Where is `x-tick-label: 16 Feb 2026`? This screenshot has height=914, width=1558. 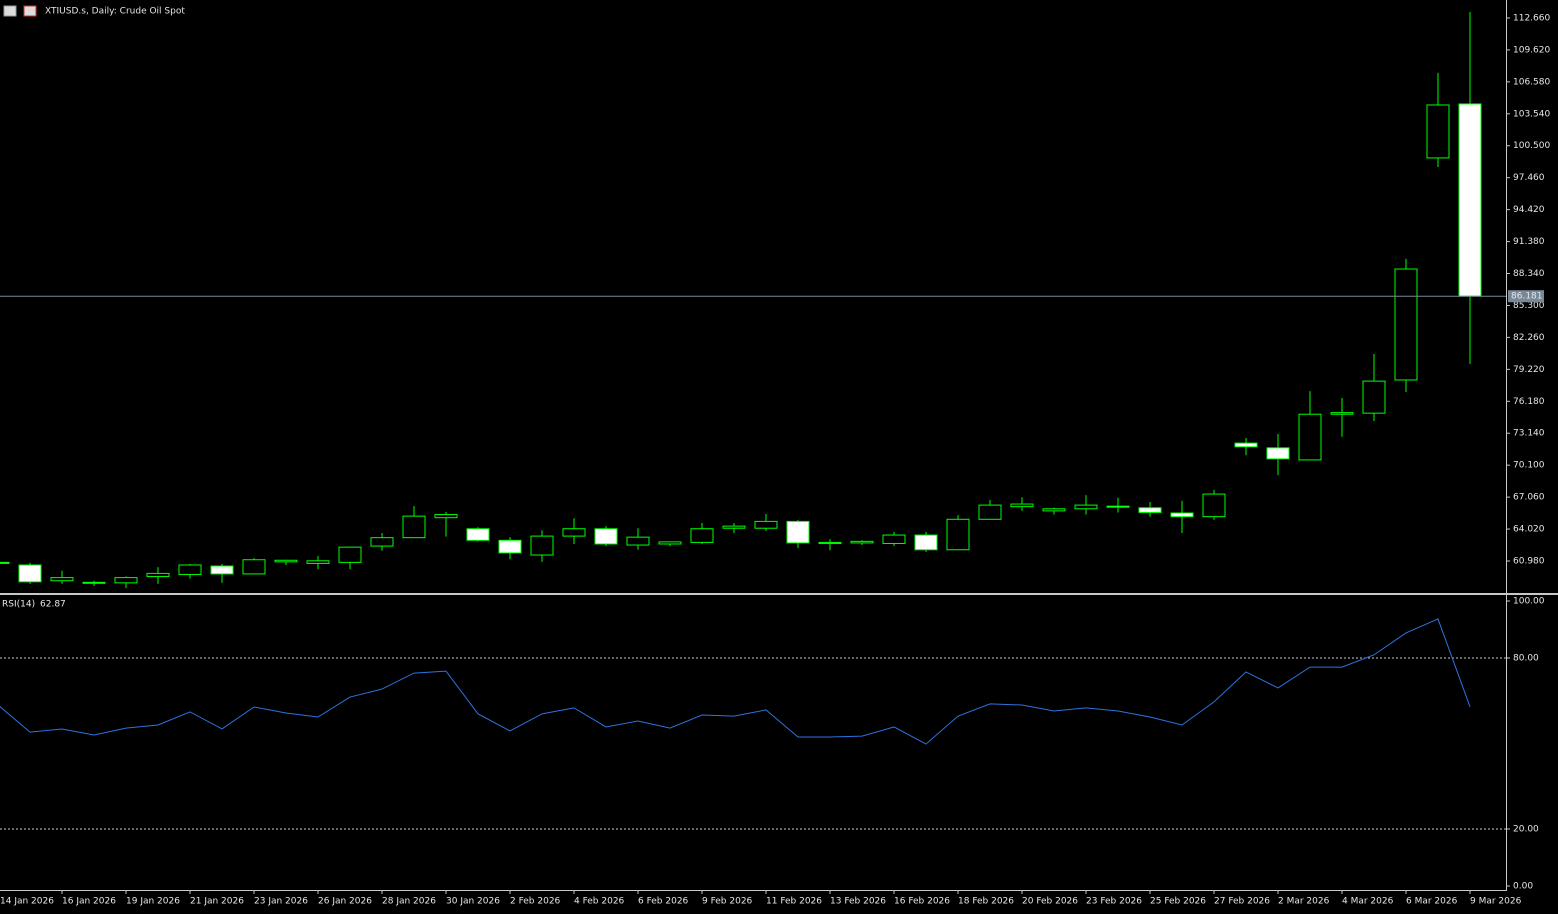 x-tick-label: 16 Feb 2026 is located at coordinates (922, 902).